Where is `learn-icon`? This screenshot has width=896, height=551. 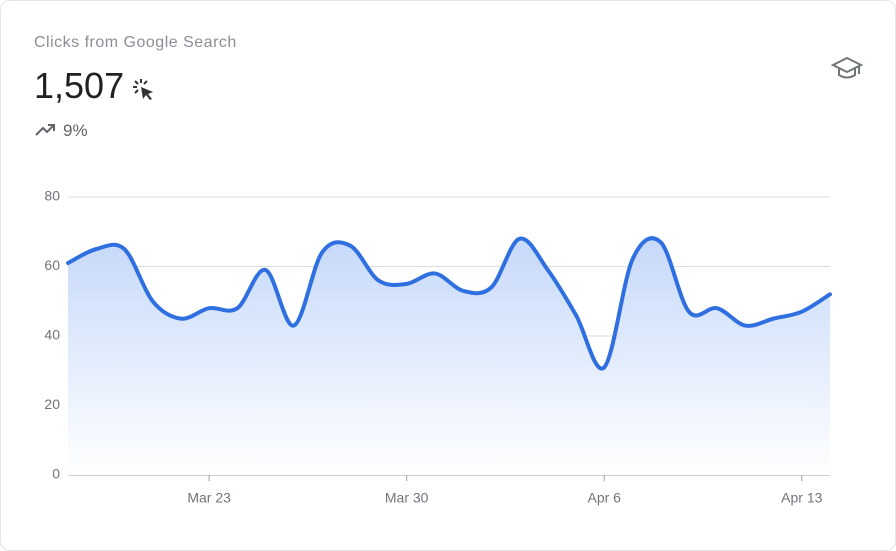
learn-icon is located at coordinates (847, 69).